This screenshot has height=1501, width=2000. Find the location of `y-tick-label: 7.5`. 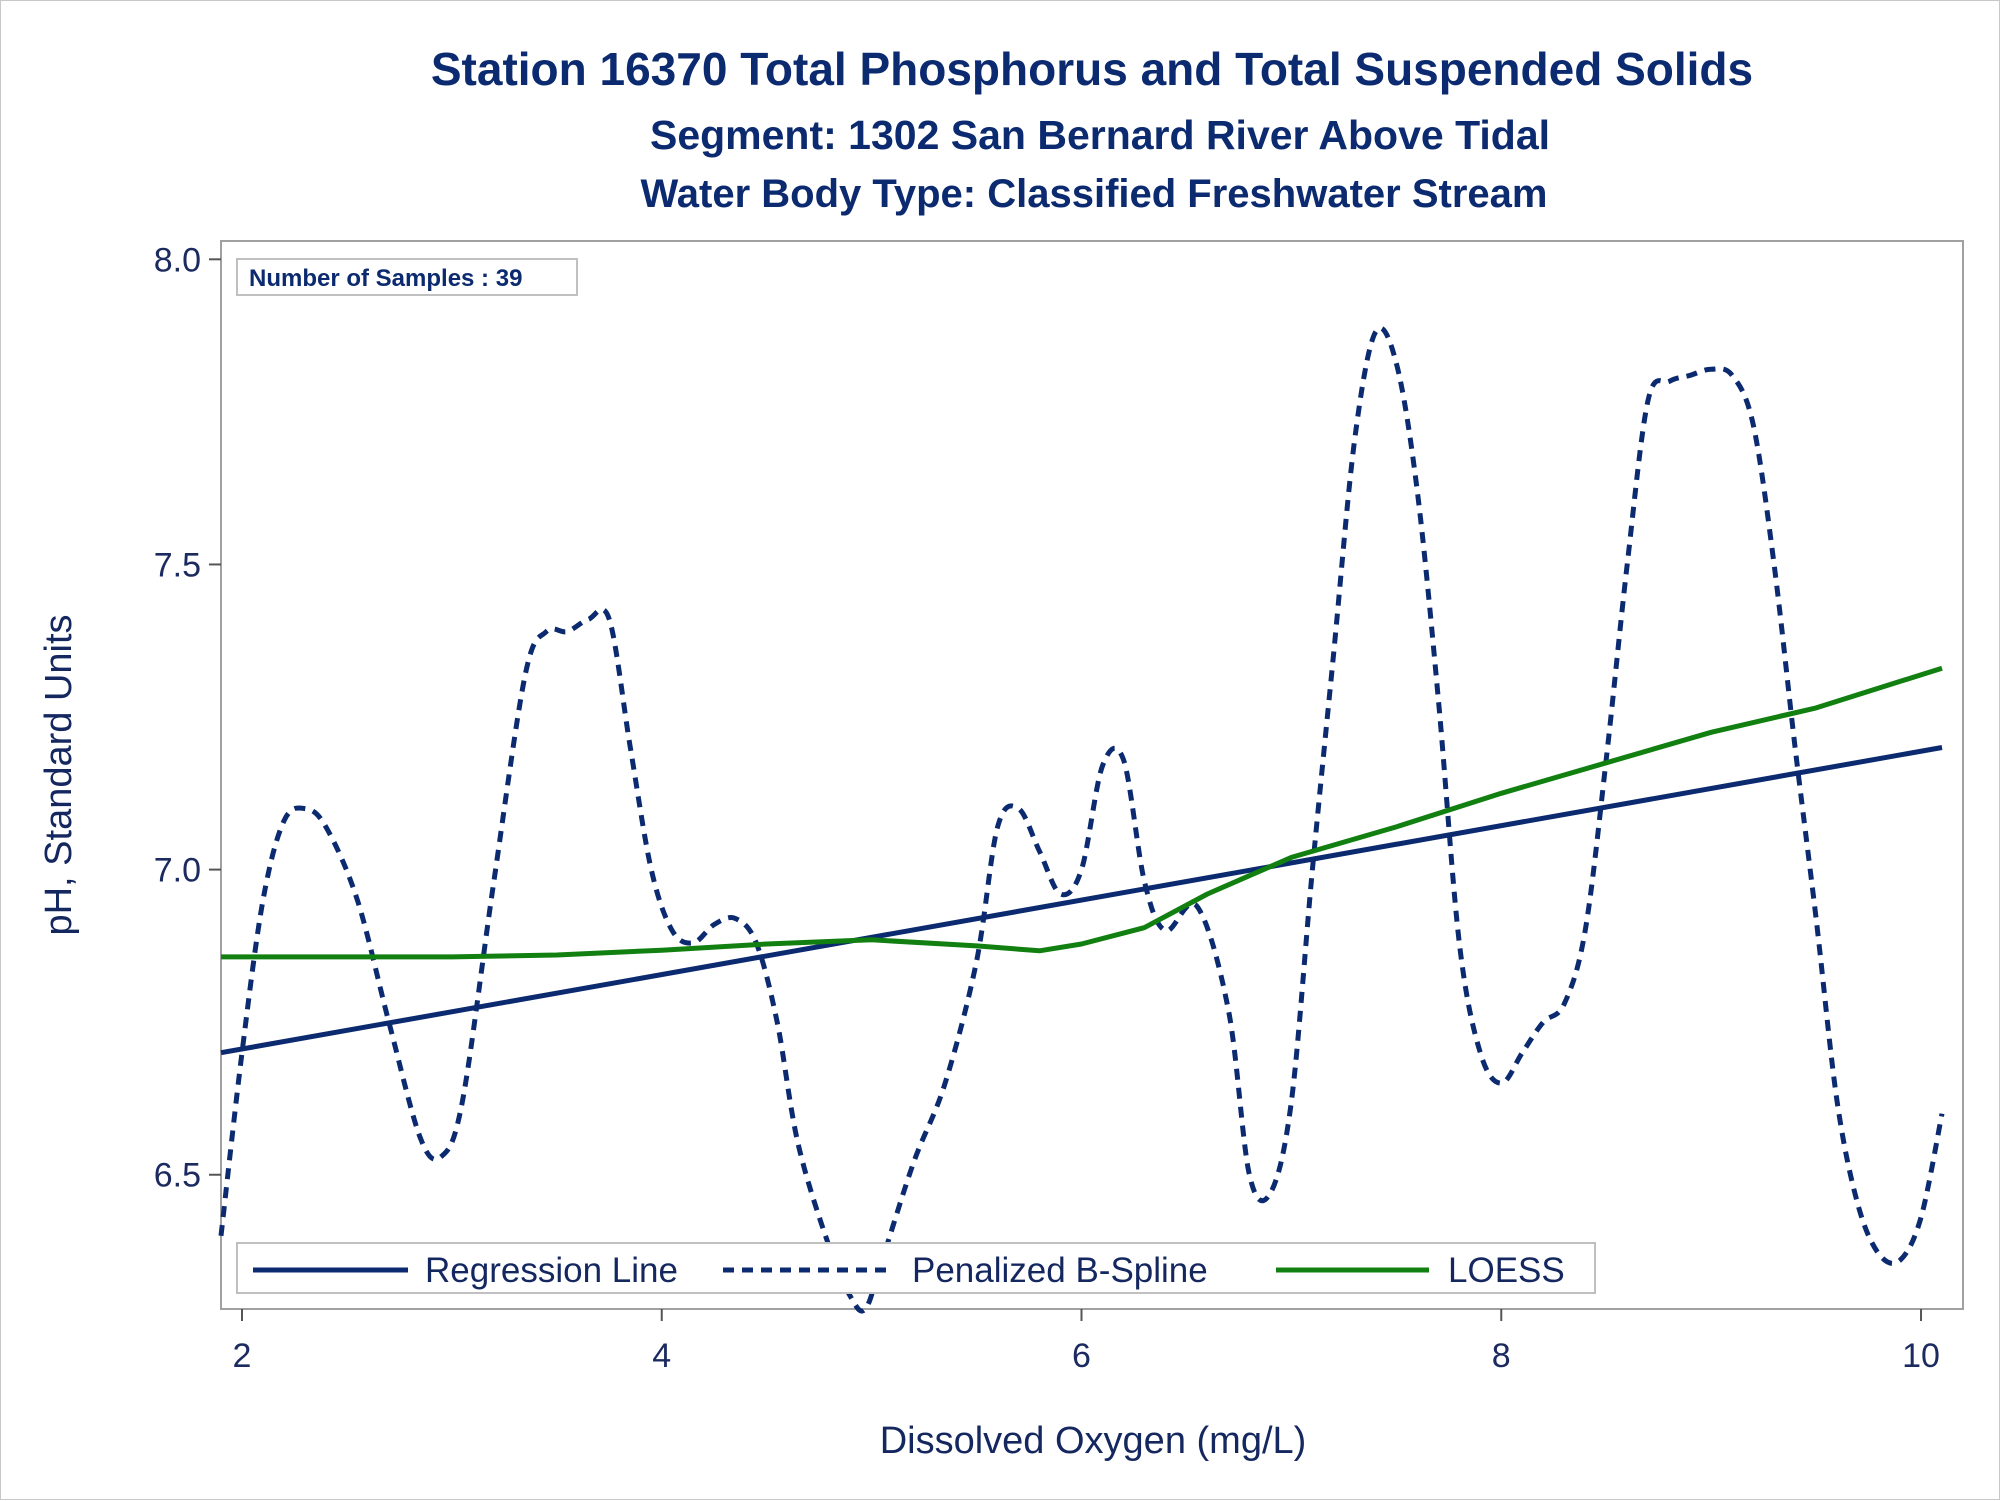

y-tick-label: 7.5 is located at coordinates (177, 565).